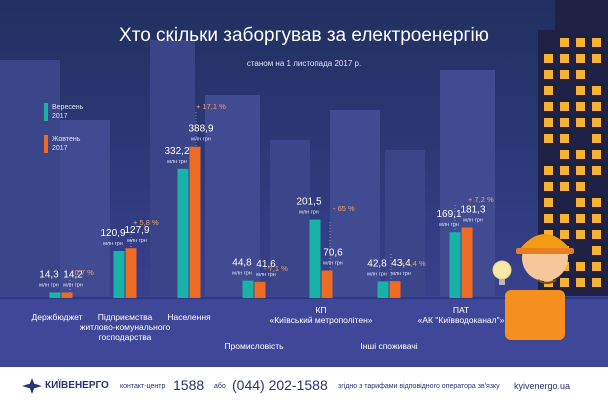 This screenshot has height=405, width=608. What do you see at coordinates (77, 385) in the screenshot?
I see `company-name: КИЇВЕНЕРГО` at bounding box center [77, 385].